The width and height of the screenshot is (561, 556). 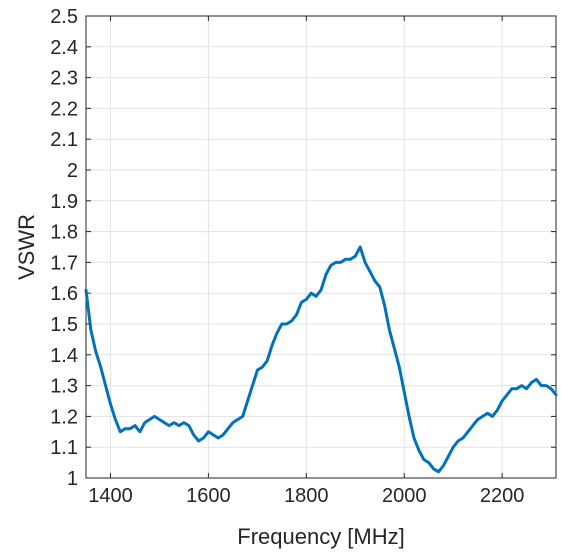 I want to click on y-tick-label: 1, so click(x=72, y=479).